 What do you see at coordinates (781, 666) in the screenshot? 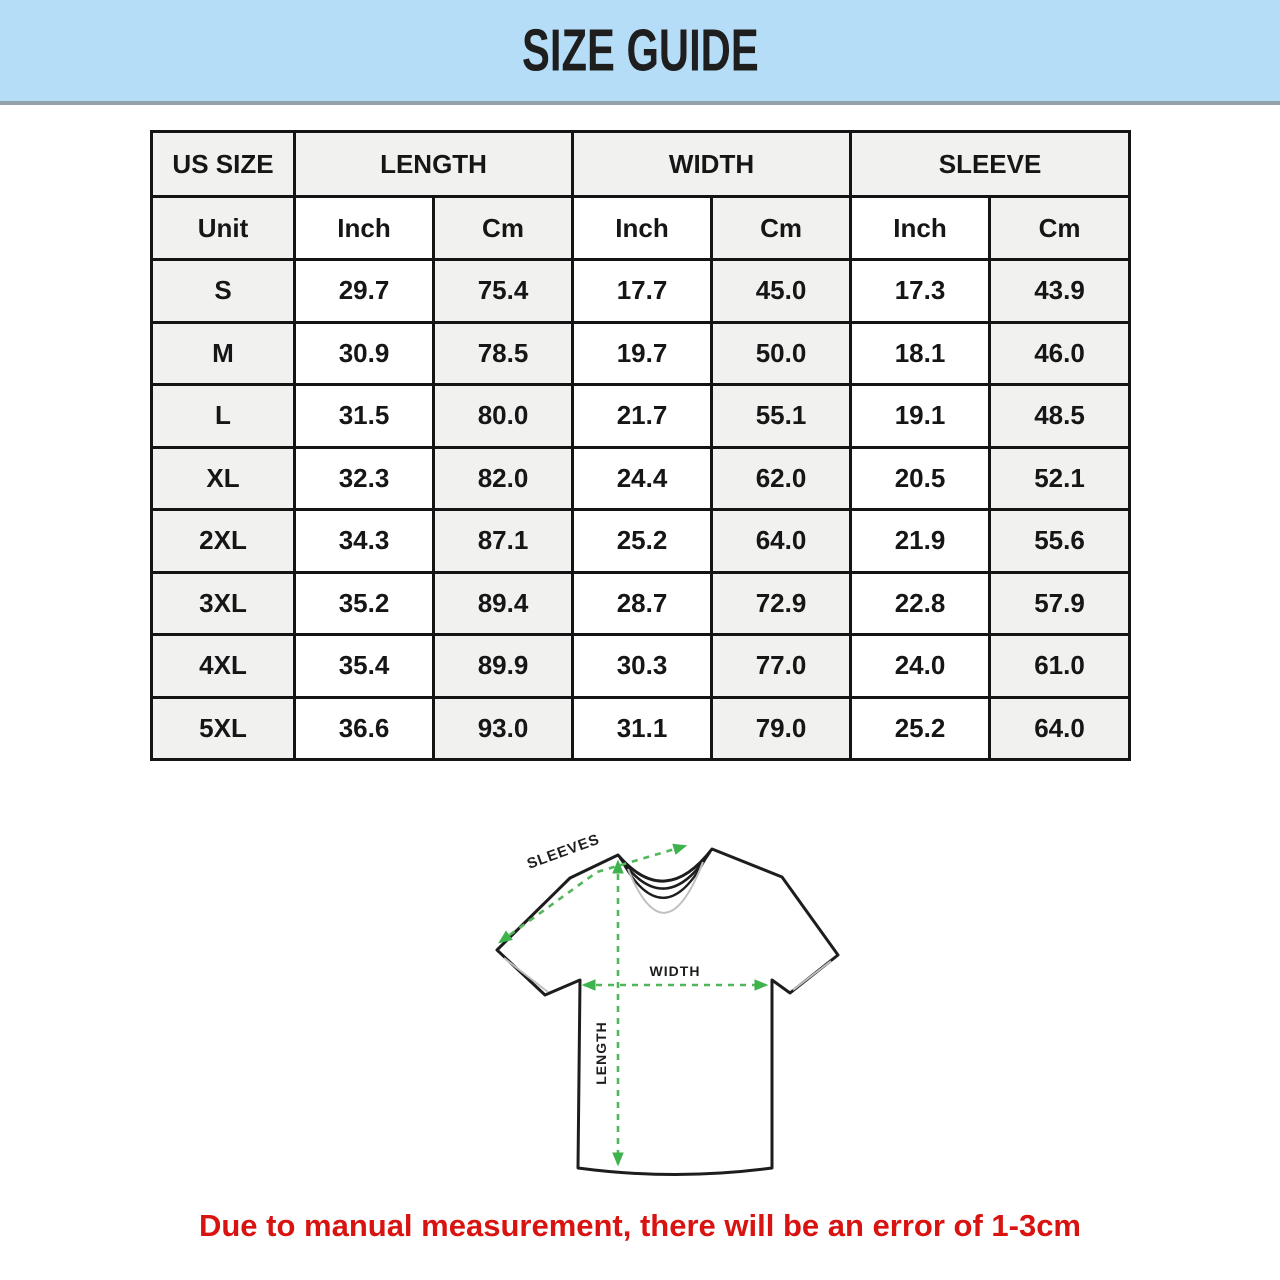
I see `value-cell: 77.0` at bounding box center [781, 666].